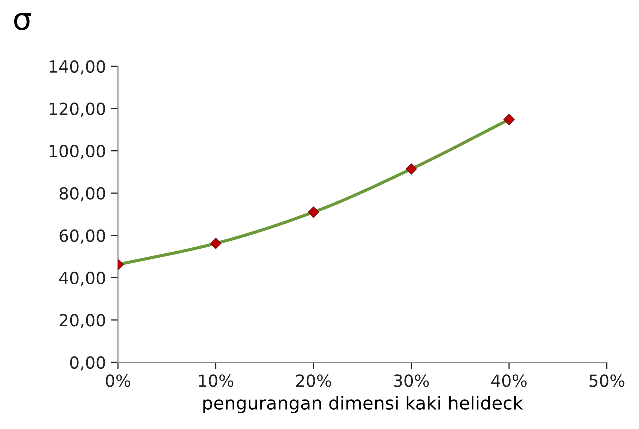  Describe the element at coordinates (364, 405) in the screenshot. I see `x-axis-title: pengurangan dimensi kaki helideck` at that location.